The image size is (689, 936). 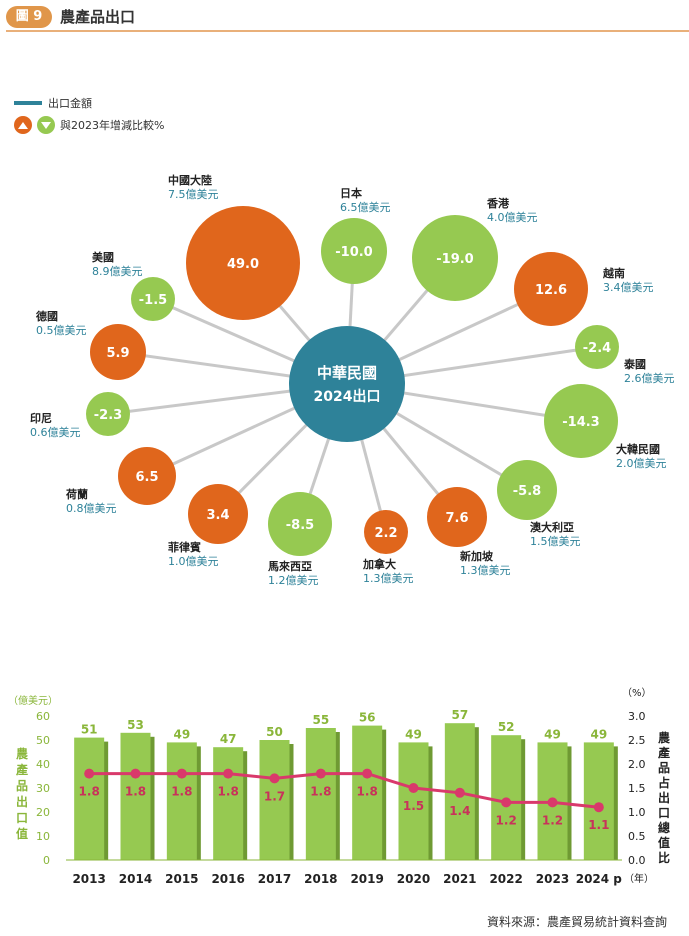 What do you see at coordinates (46, 125) in the screenshot?
I see `triangle-down-icon` at bounding box center [46, 125].